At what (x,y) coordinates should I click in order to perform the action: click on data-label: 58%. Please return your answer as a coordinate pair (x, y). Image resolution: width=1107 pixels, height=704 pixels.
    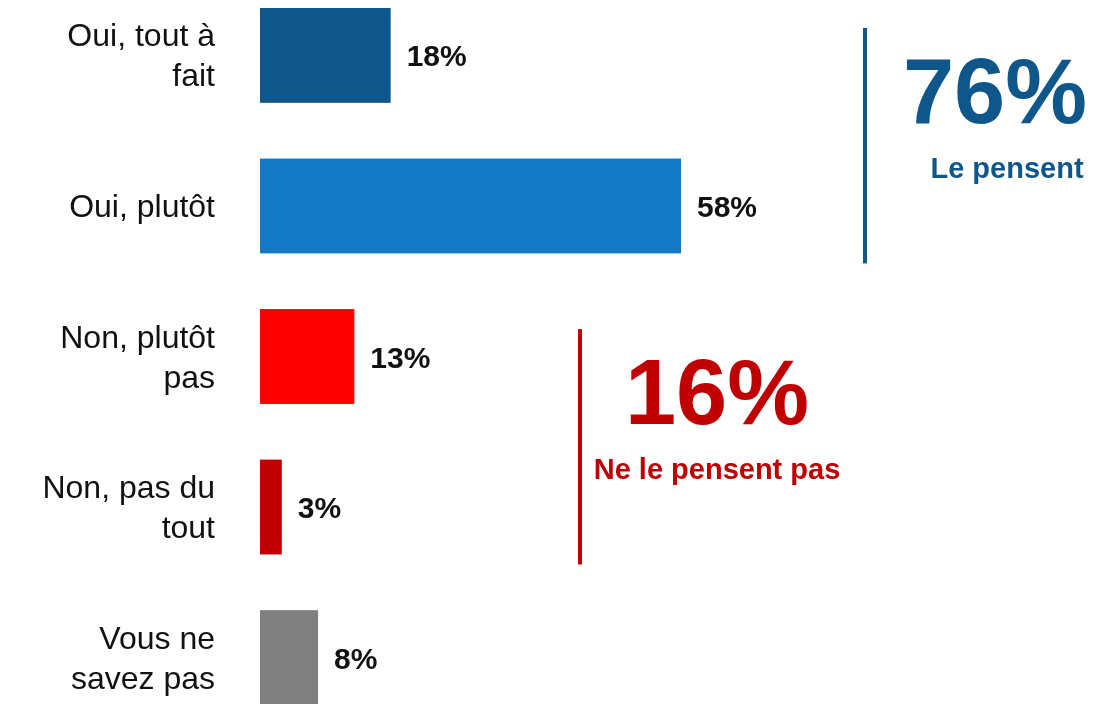
    Looking at the image, I should click on (727, 206).